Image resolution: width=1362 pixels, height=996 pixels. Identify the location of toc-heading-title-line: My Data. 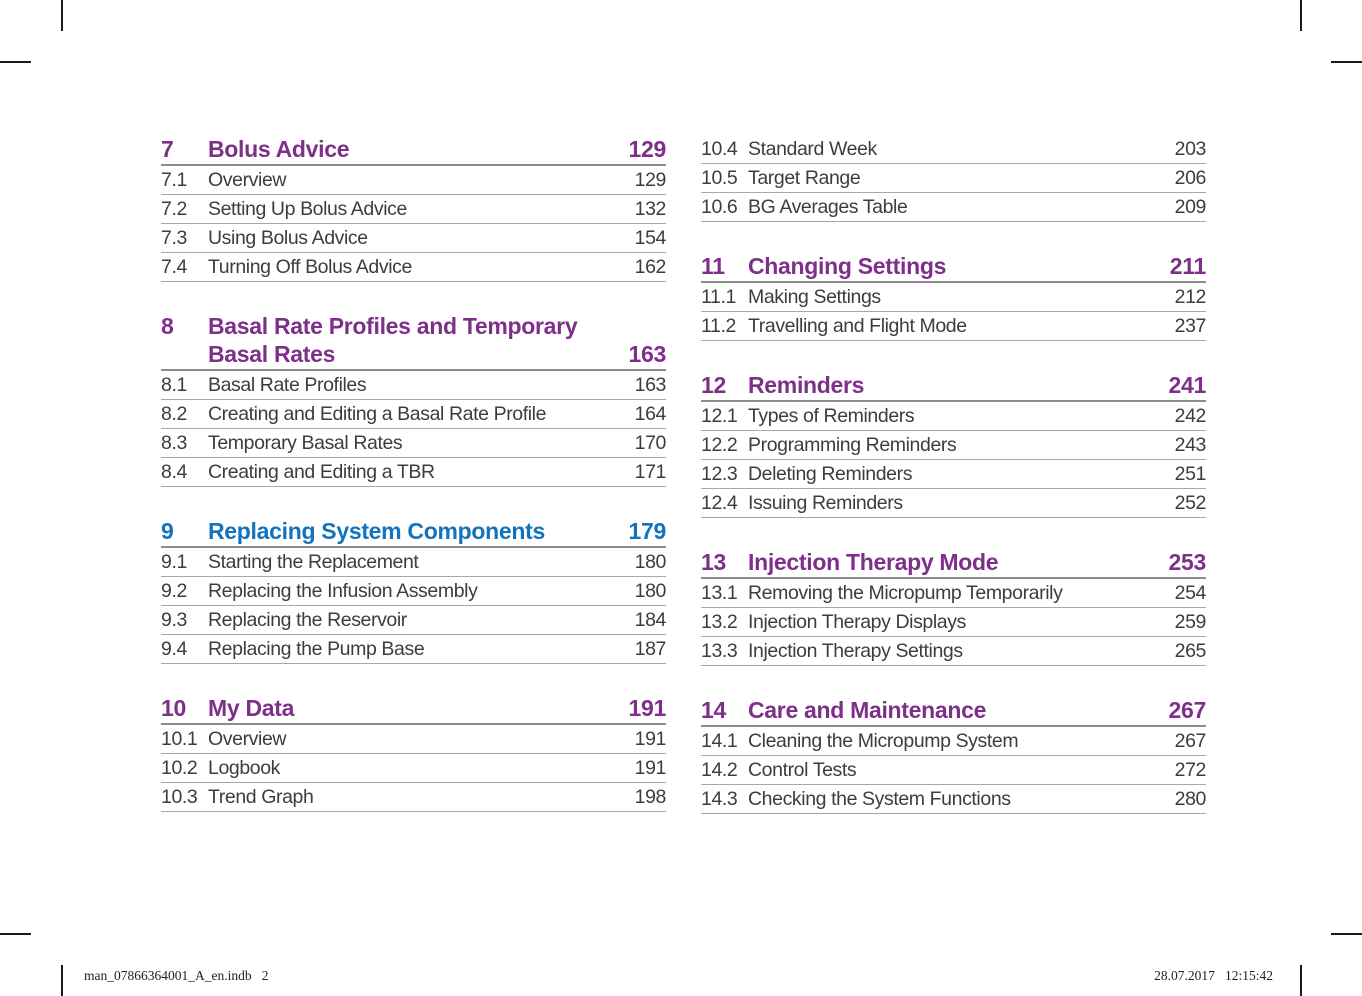
(251, 708).